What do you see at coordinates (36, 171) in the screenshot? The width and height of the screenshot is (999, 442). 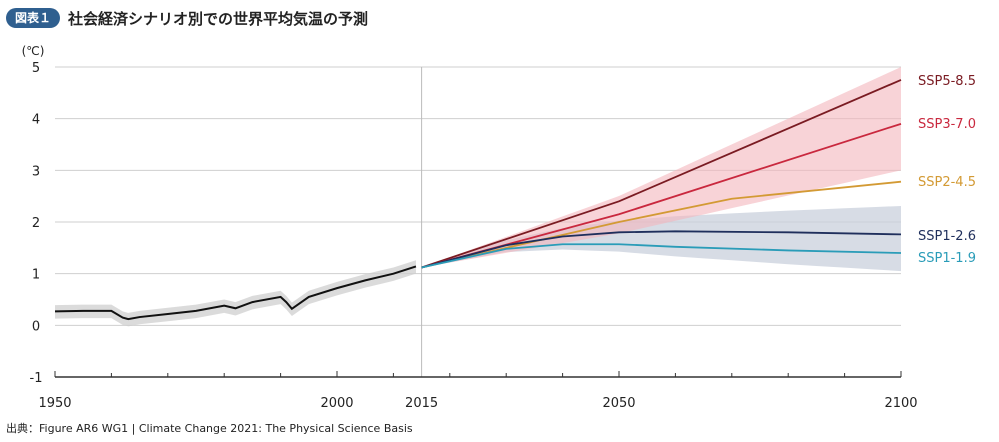 I see `y-tick-label-3: 3` at bounding box center [36, 171].